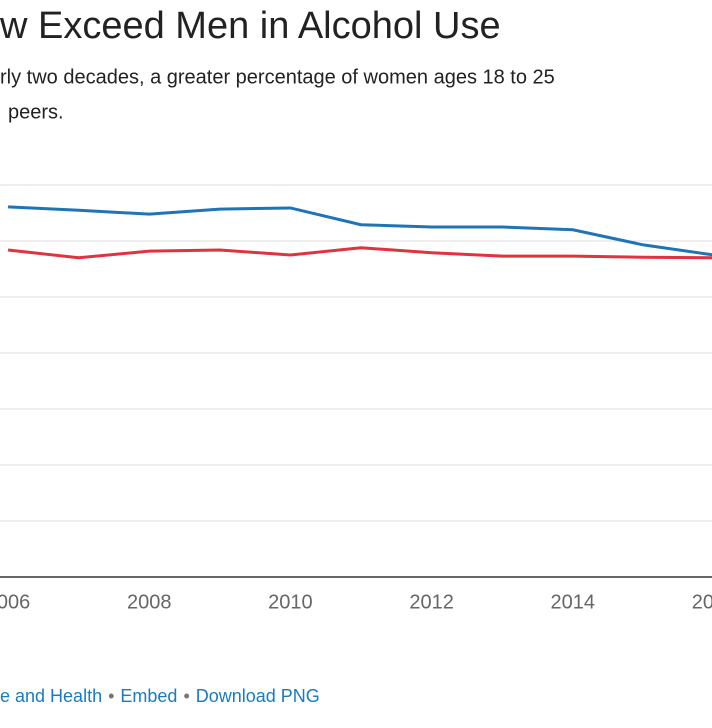  I want to click on footer-link: Embed, so click(148, 696).